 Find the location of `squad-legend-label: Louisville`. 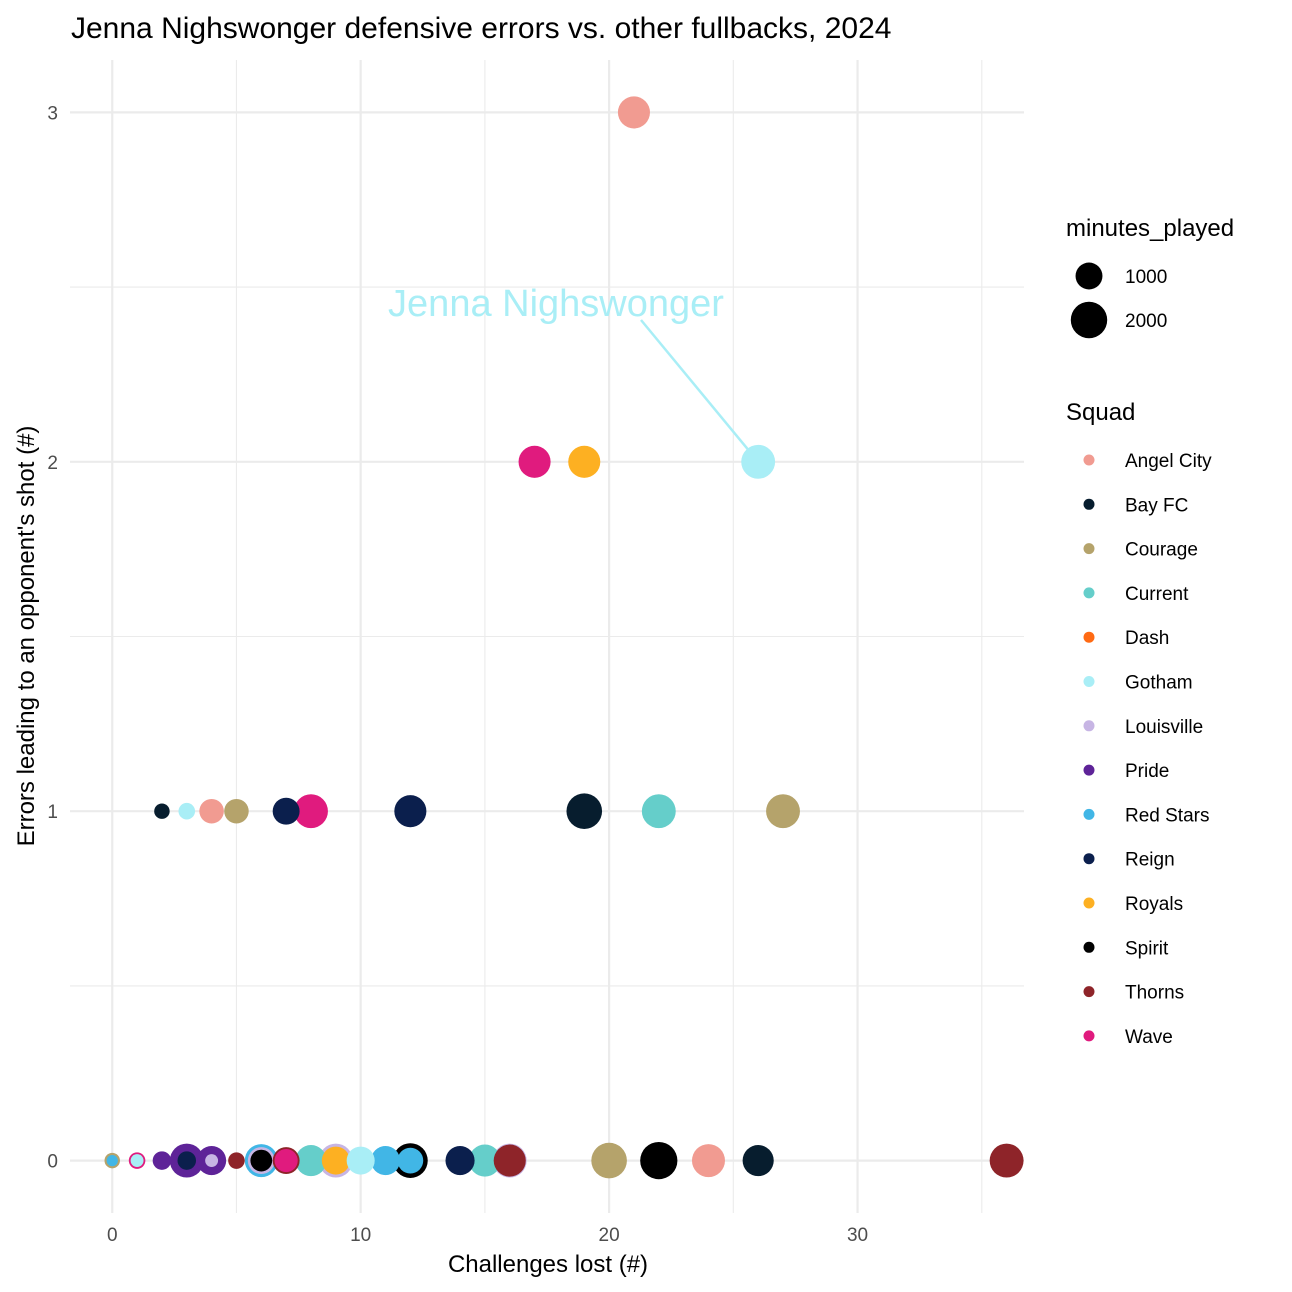

squad-legend-label: Louisville is located at coordinates (1164, 727).